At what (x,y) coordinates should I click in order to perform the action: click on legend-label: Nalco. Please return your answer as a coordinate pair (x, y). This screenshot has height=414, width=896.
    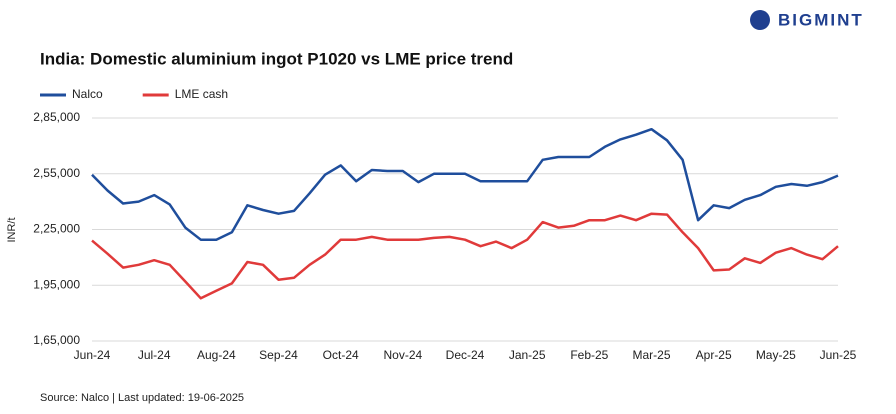
    Looking at the image, I should click on (87, 94).